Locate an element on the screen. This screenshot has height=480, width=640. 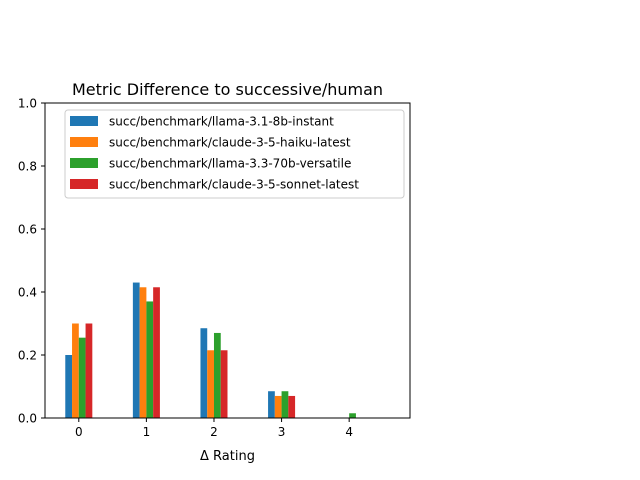
x-tick-label: 4 is located at coordinates (349, 432).